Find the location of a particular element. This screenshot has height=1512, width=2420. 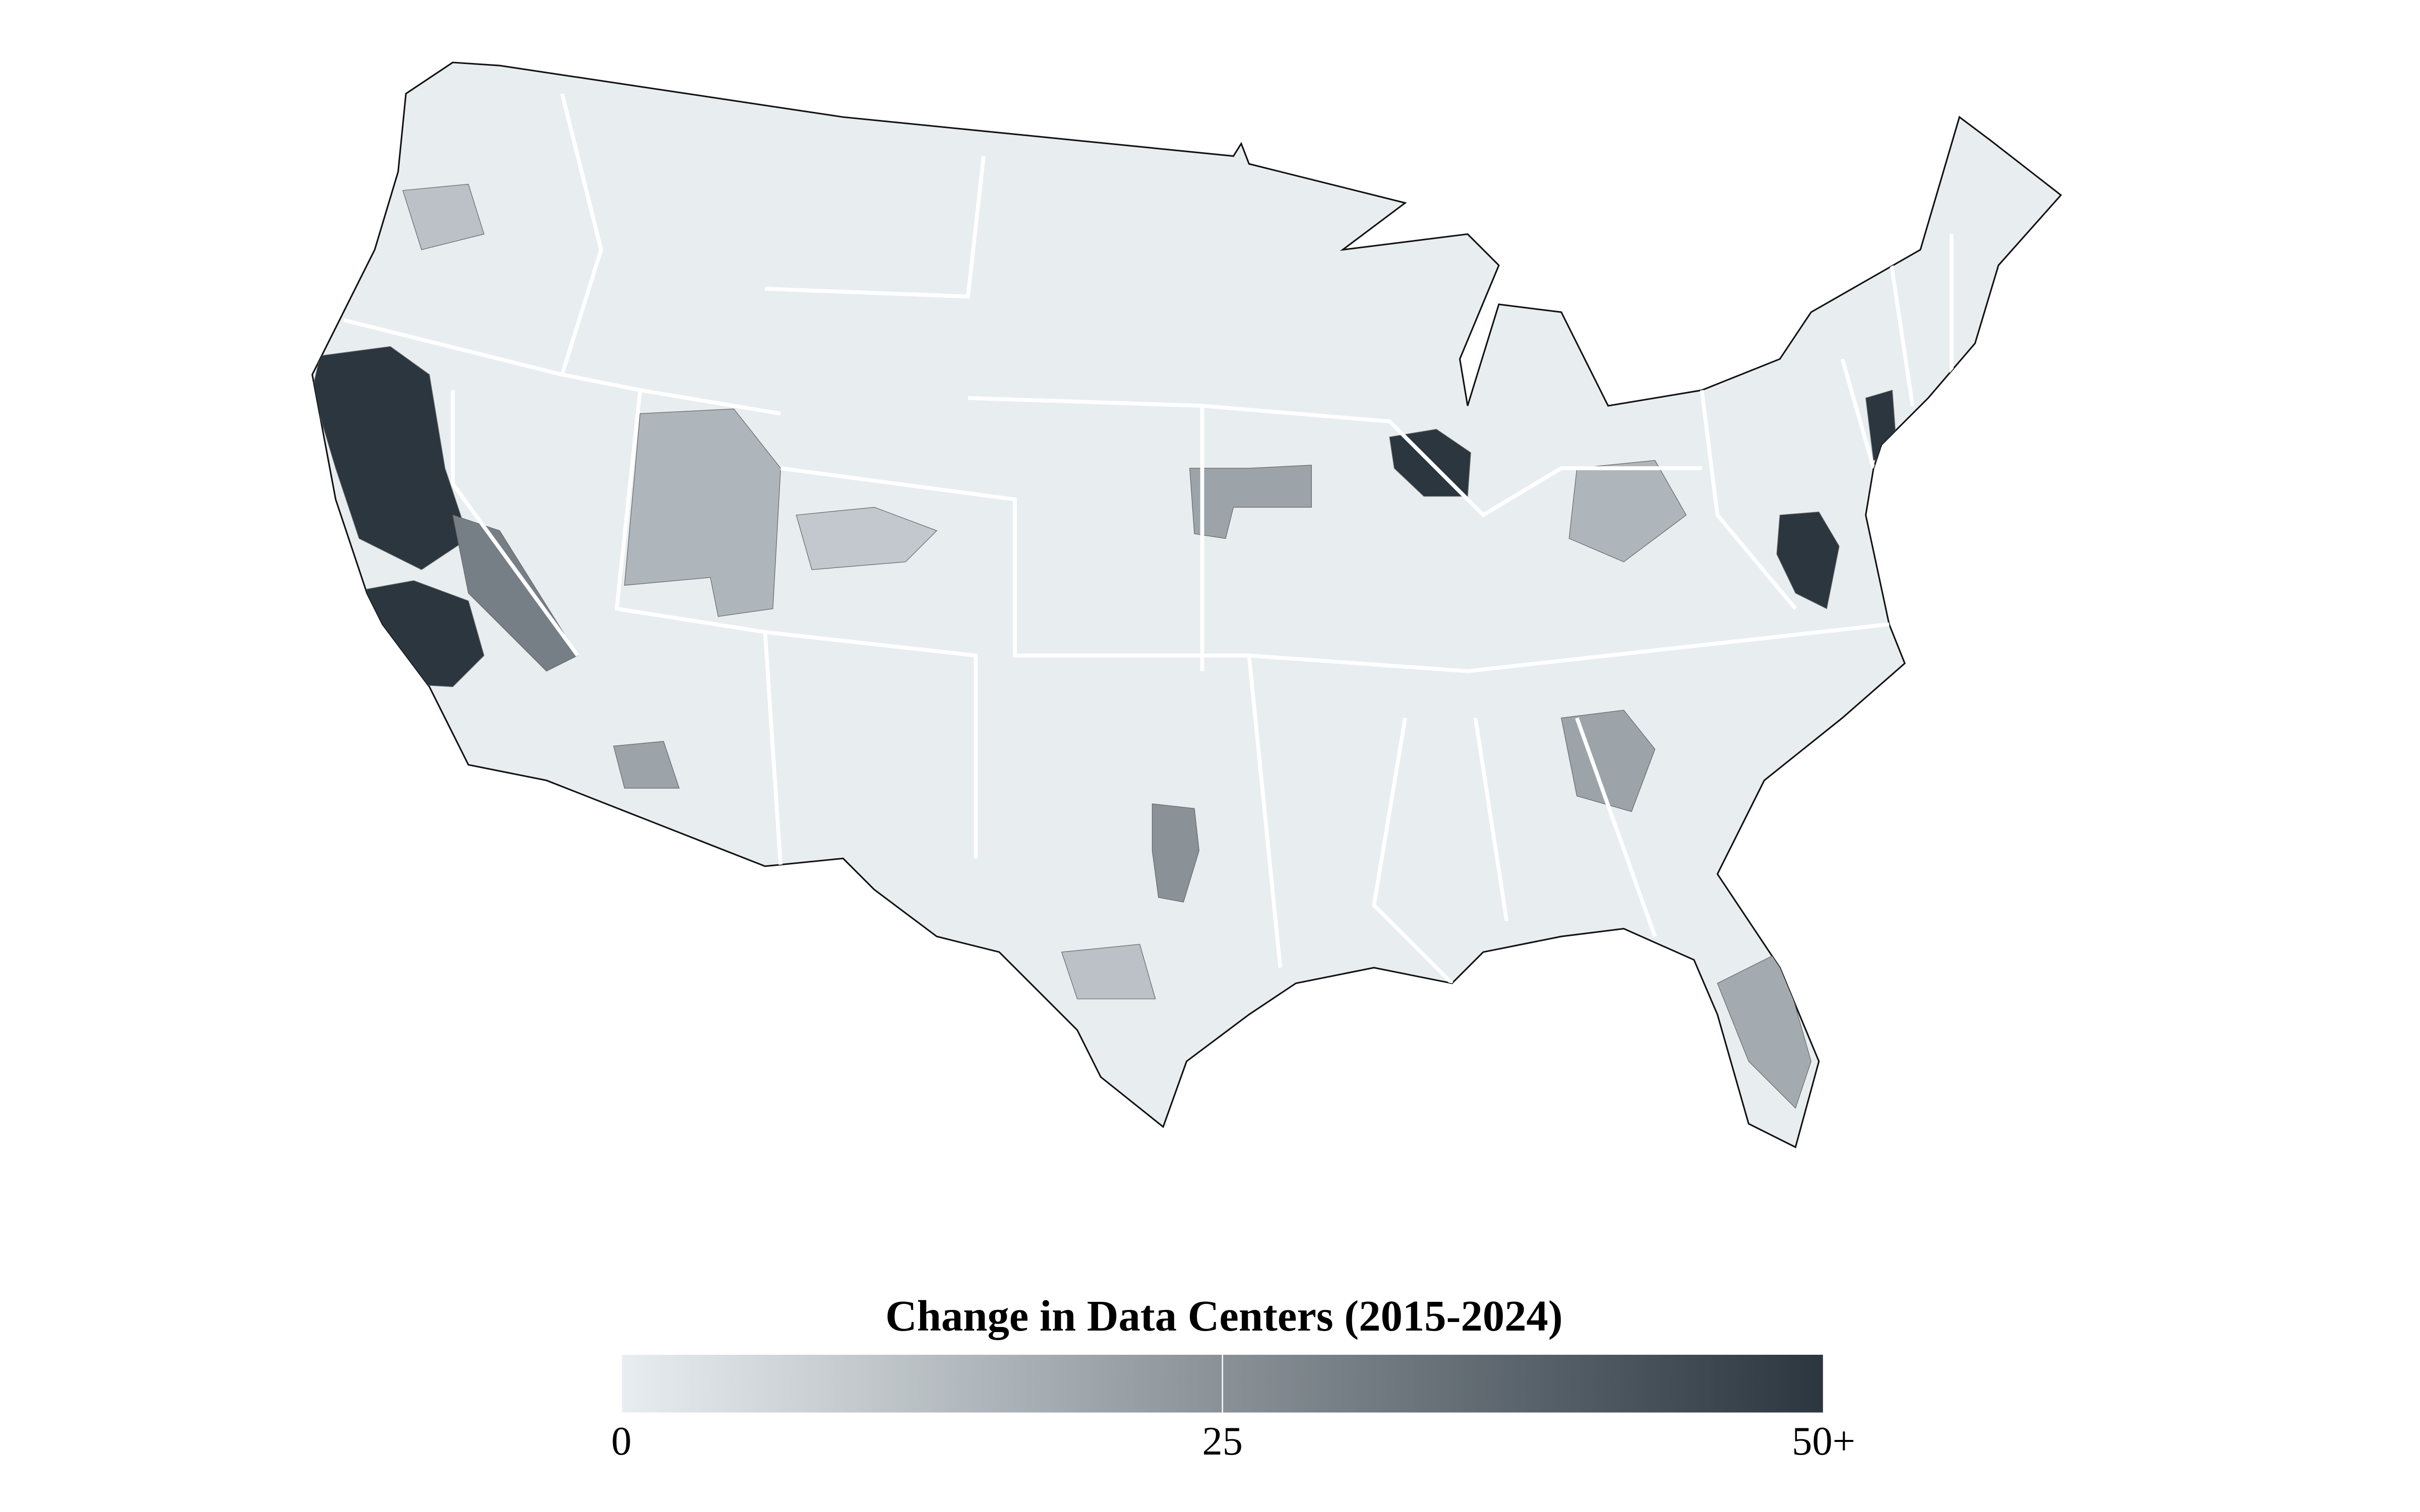

colorbar-tick-label: 50+ is located at coordinates (1823, 1441).